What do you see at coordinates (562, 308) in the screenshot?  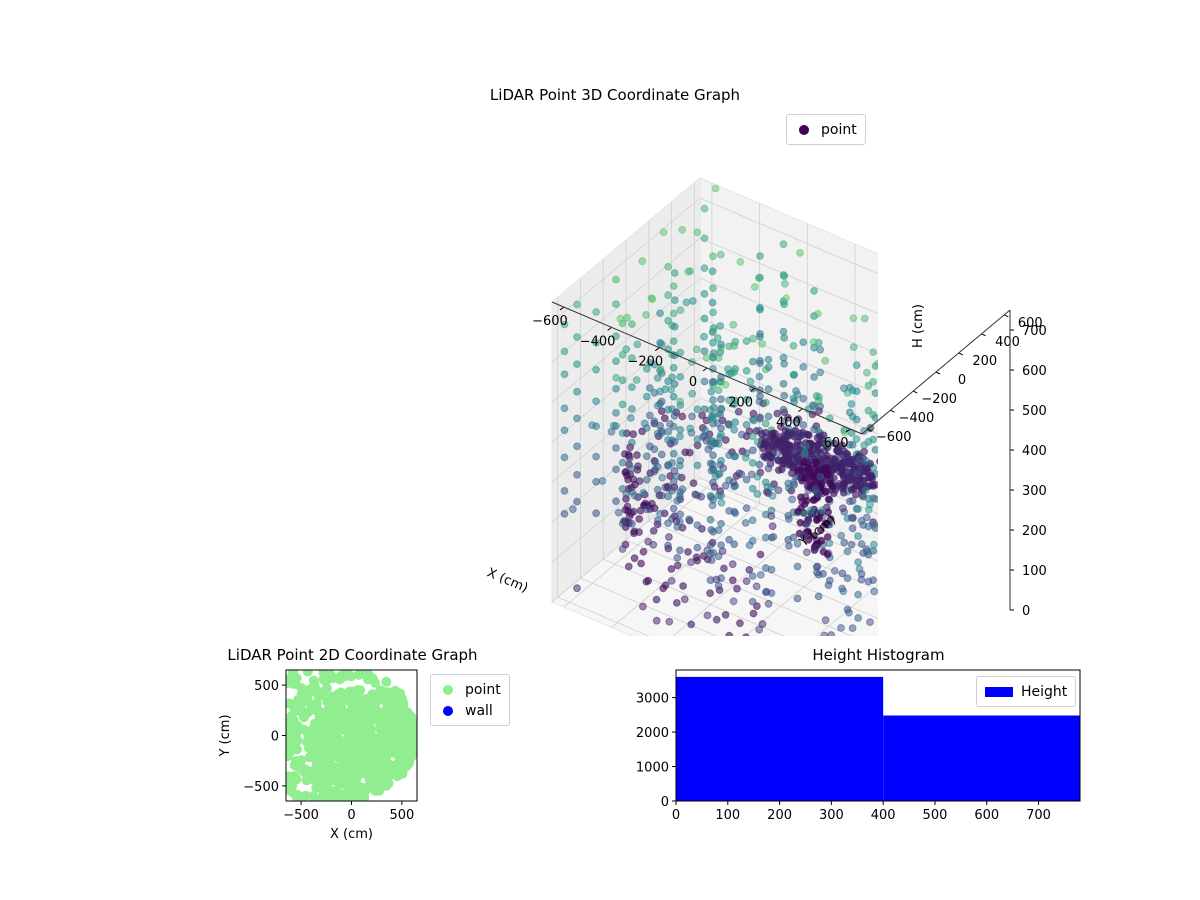 I see `x-tick` at bounding box center [562, 308].